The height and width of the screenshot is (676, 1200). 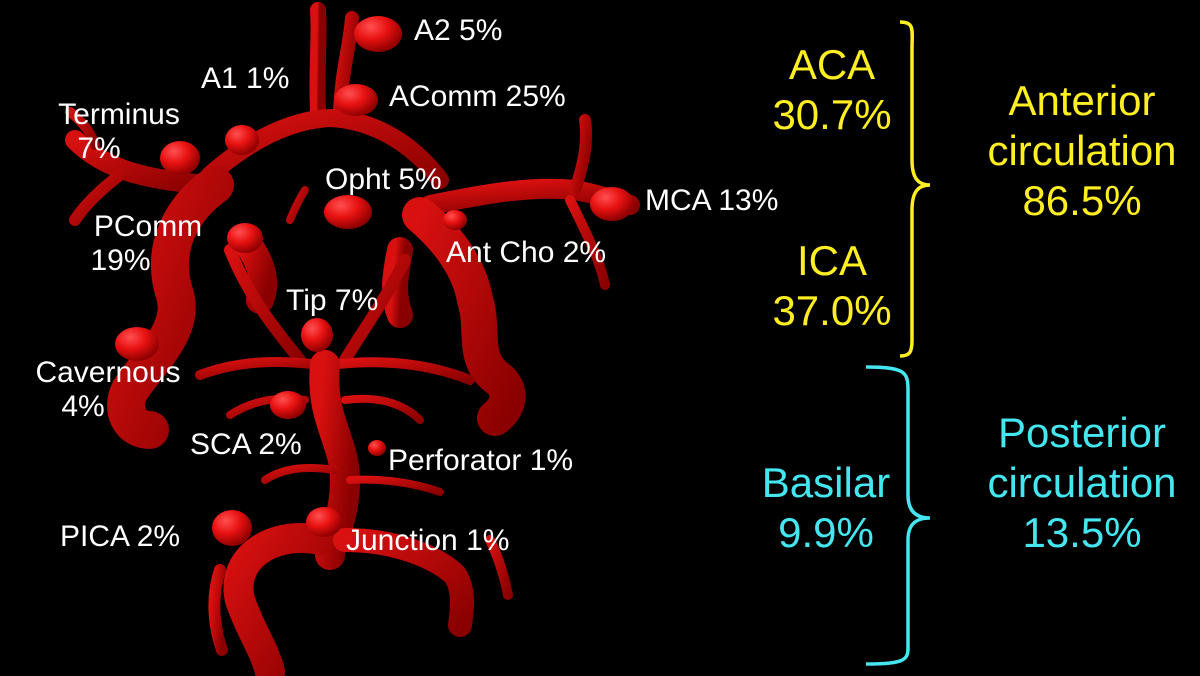 I want to click on label-acomm: AComm 25%, so click(x=477, y=96).